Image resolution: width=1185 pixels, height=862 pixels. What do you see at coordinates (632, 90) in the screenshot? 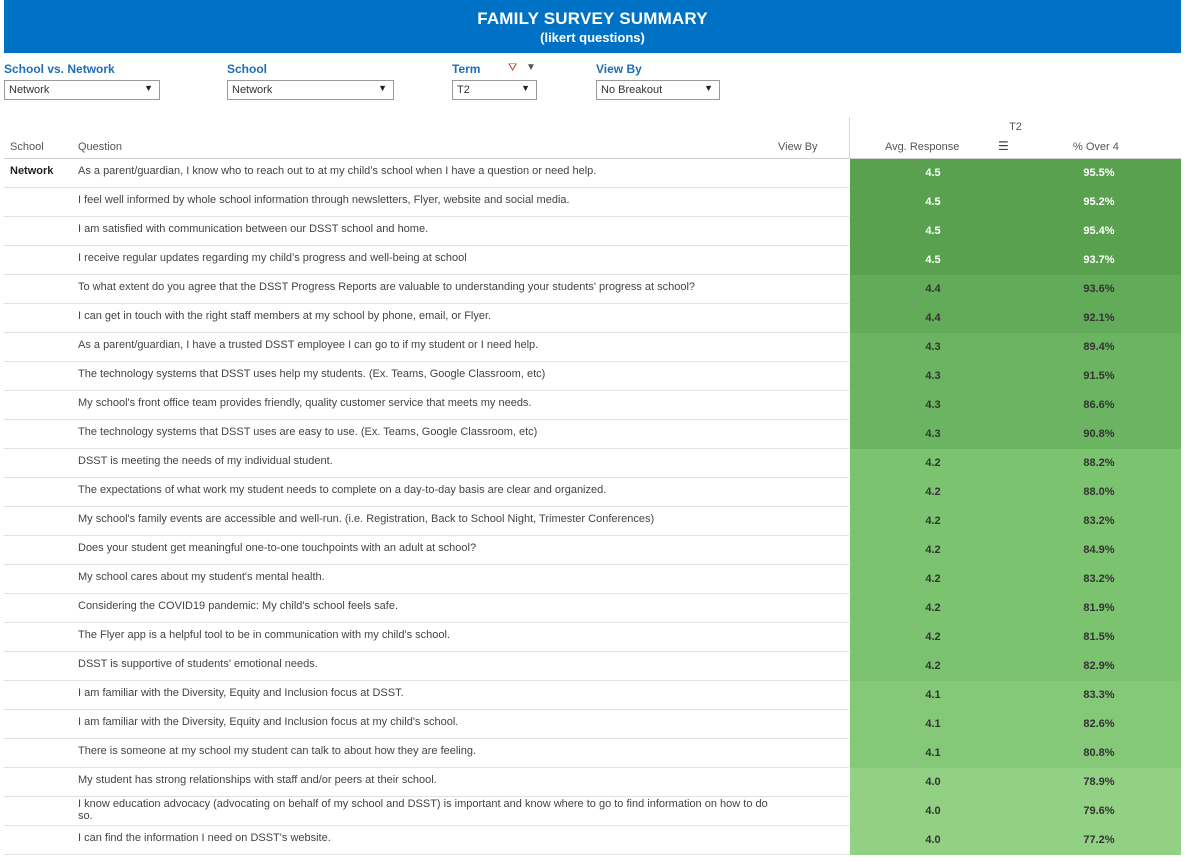
I see `dropdown-value: No Breakout` at bounding box center [632, 90].